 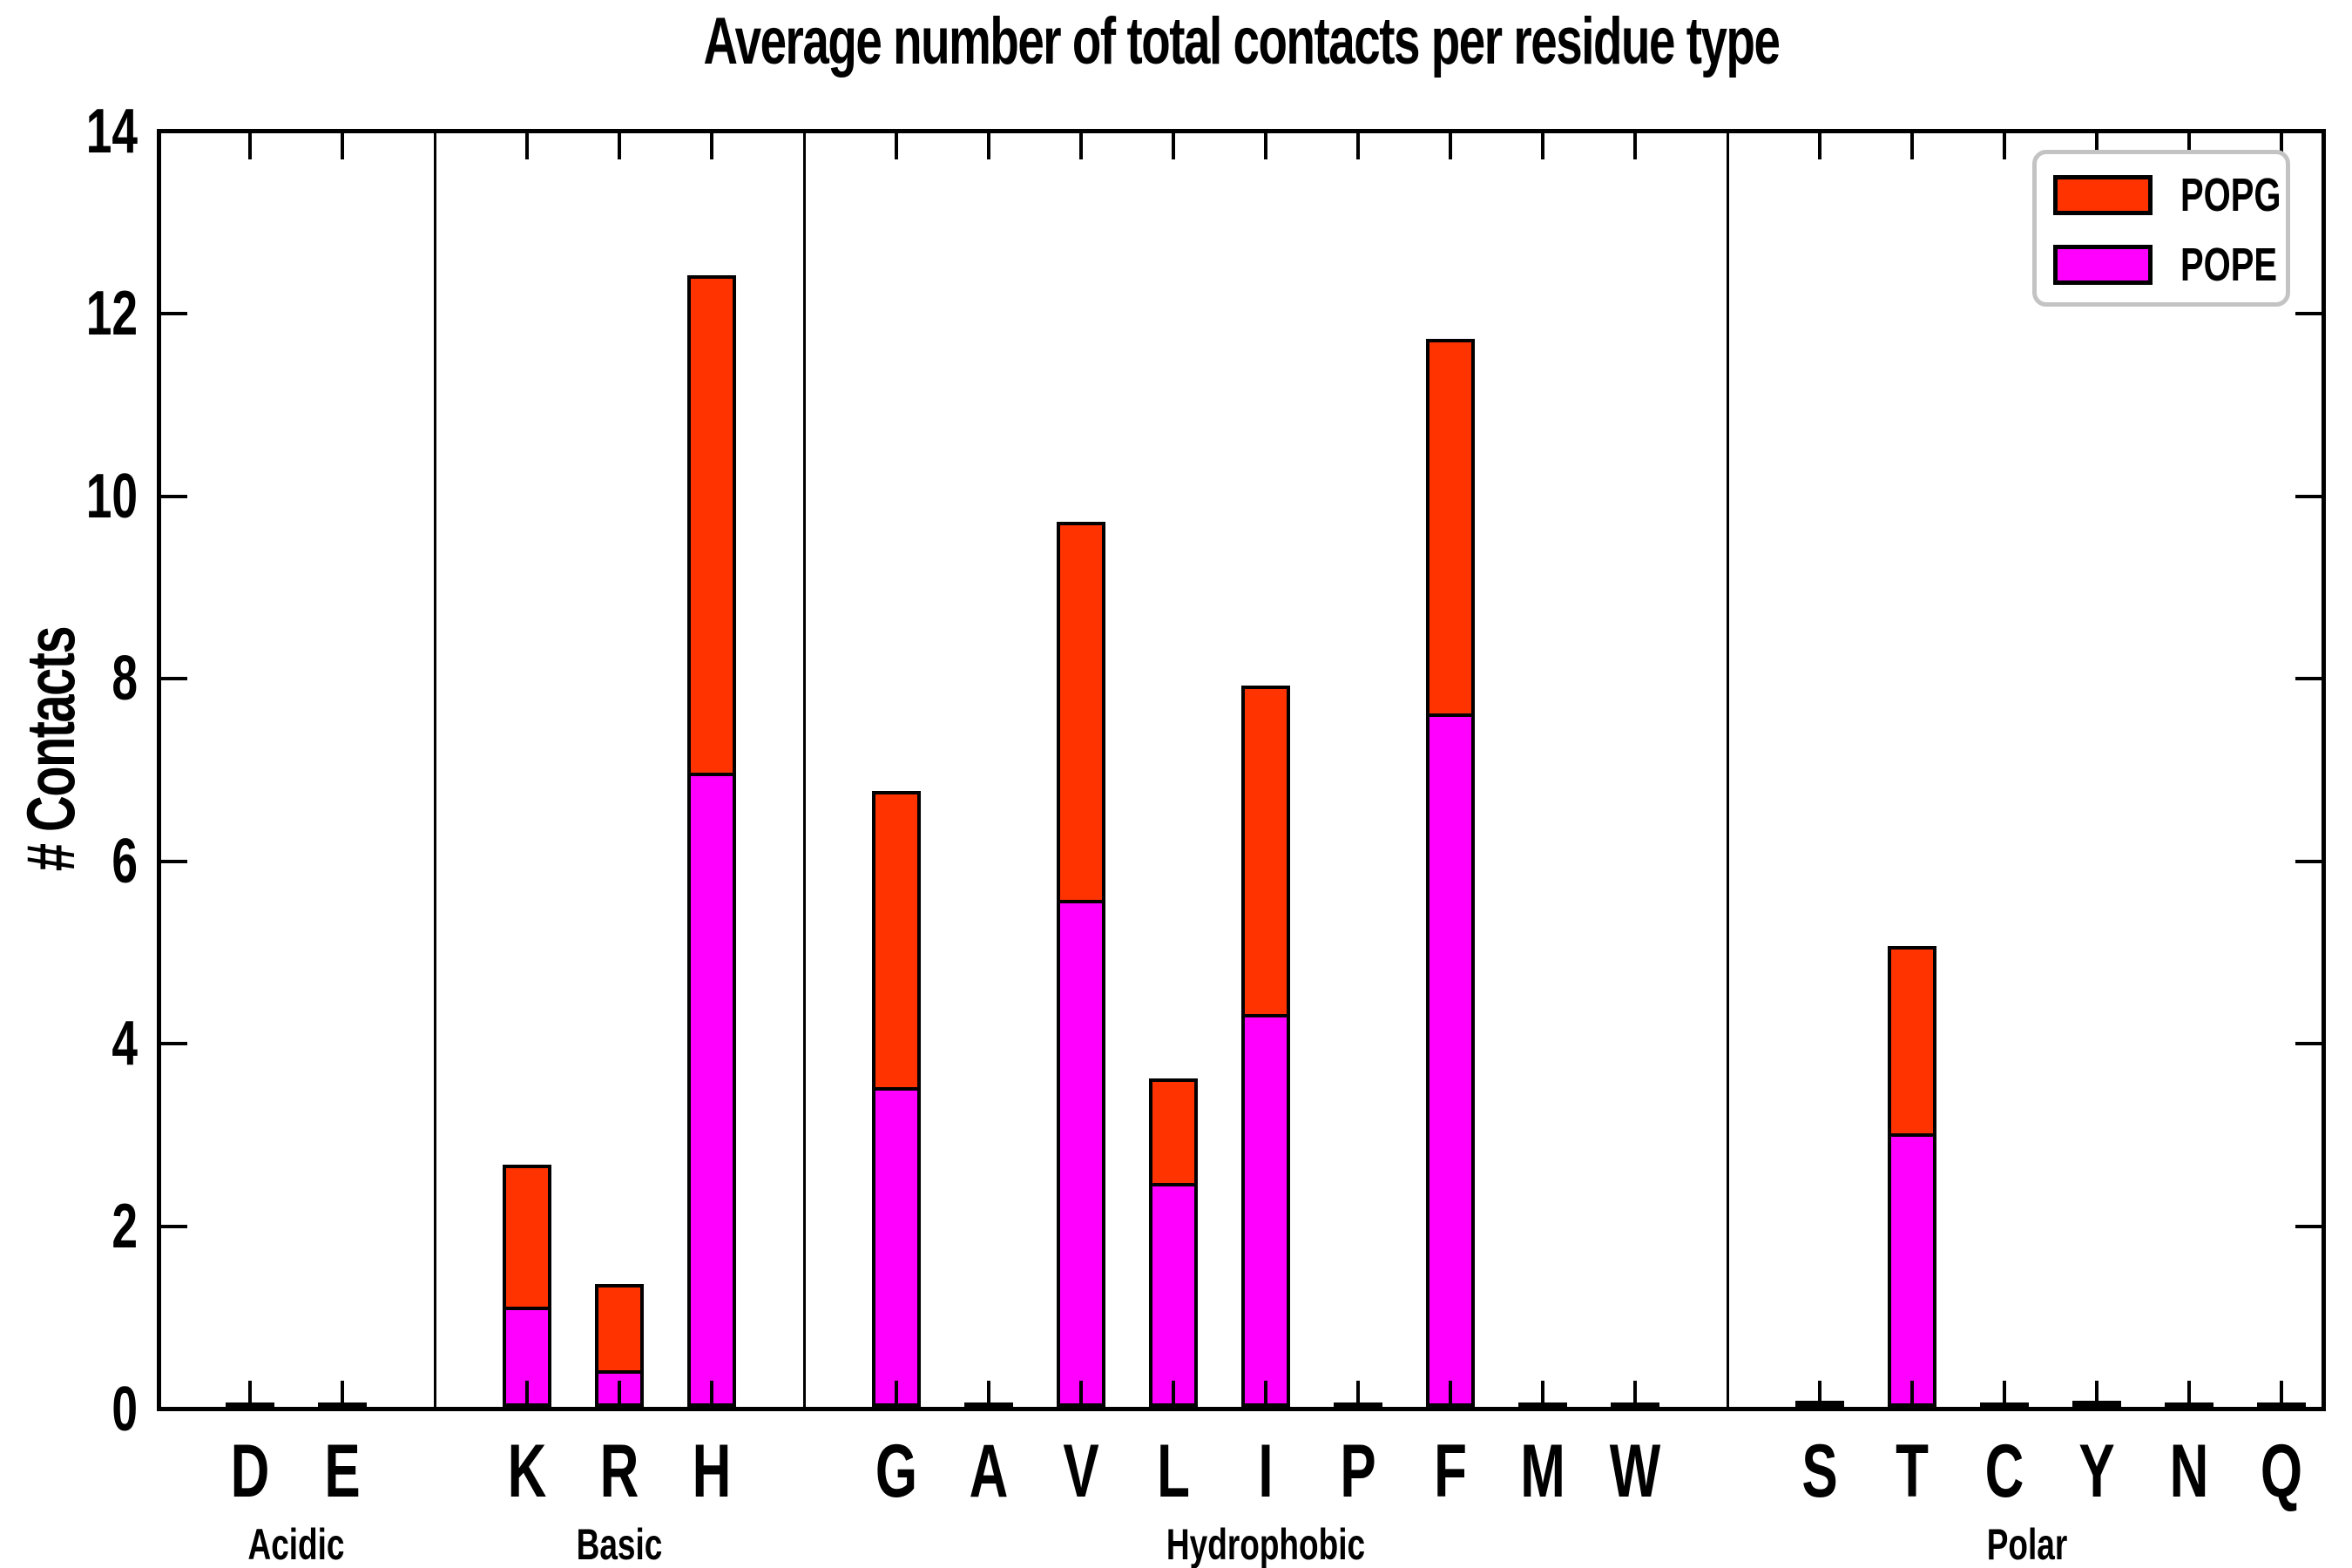 I want to click on legend-swatch-pope, so click(x=2103, y=265).